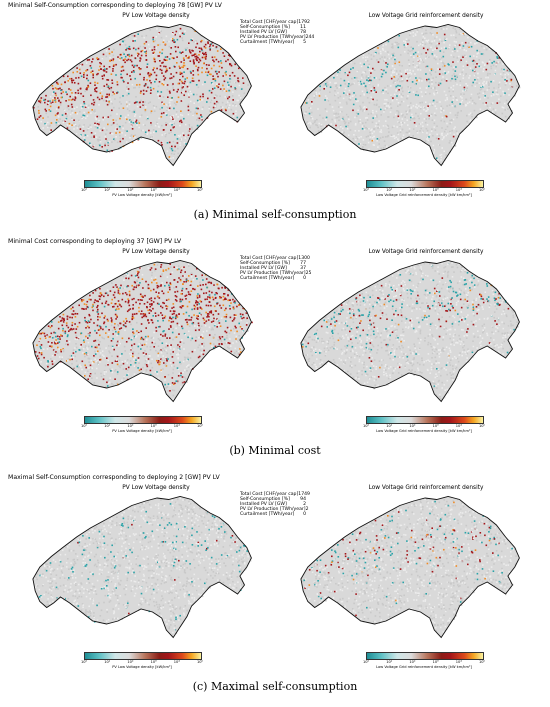 Image resolution: width=550 pixels, height=707 pixels. Describe the element at coordinates (275, 450) in the screenshot. I see `subfigure-caption: (b) Minimal cost` at that location.